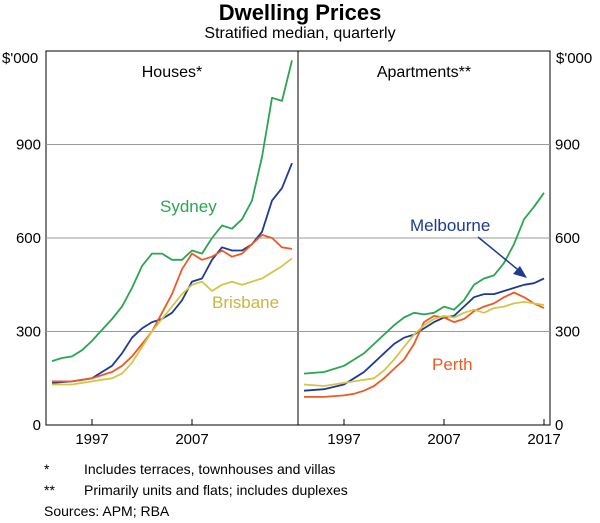 The width and height of the screenshot is (600, 523). I want to click on perth-line-apartments, so click(424, 344).